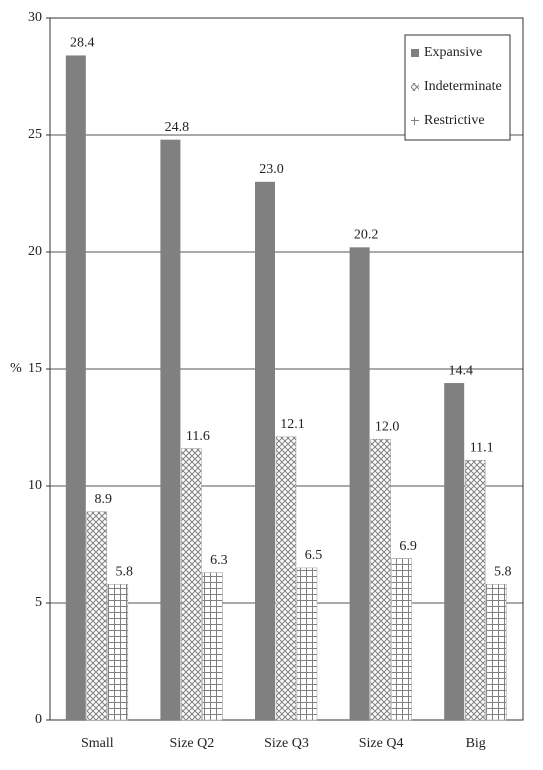 Image resolution: width=543 pixels, height=770 pixels. Describe the element at coordinates (408, 546) in the screenshot. I see `data-label: 6.9` at that location.